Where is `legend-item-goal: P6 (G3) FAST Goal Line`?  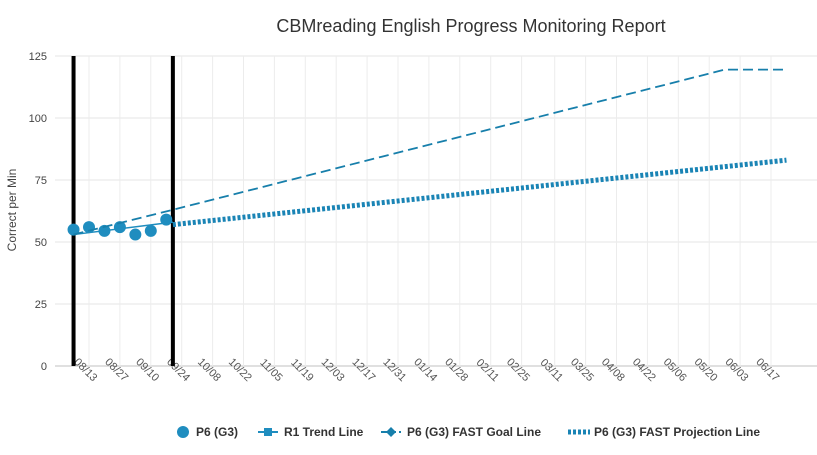
legend-item-goal: P6 (G3) FAST Goal Line is located at coordinates (461, 432).